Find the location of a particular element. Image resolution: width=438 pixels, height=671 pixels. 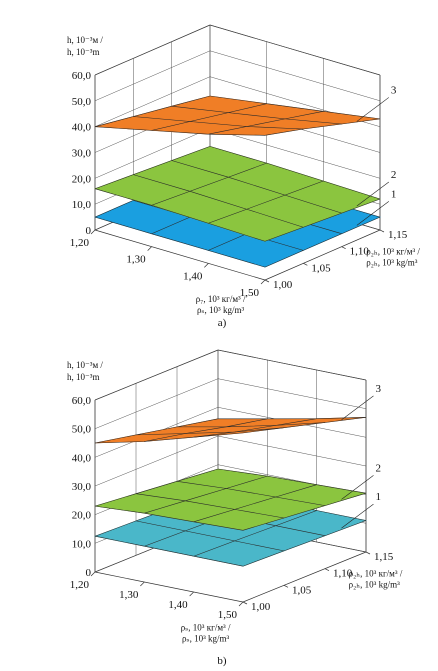

x-axis-label-en: ρₛ, 10³ kg/m³ is located at coordinates (220, 310).